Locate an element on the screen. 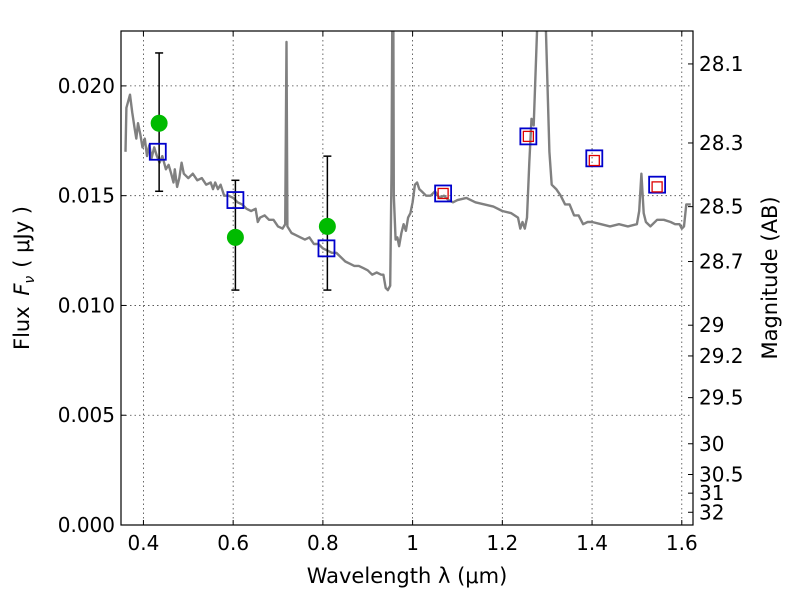 The image size is (800, 600). x-tick-label: 0.4 is located at coordinates (144, 543).